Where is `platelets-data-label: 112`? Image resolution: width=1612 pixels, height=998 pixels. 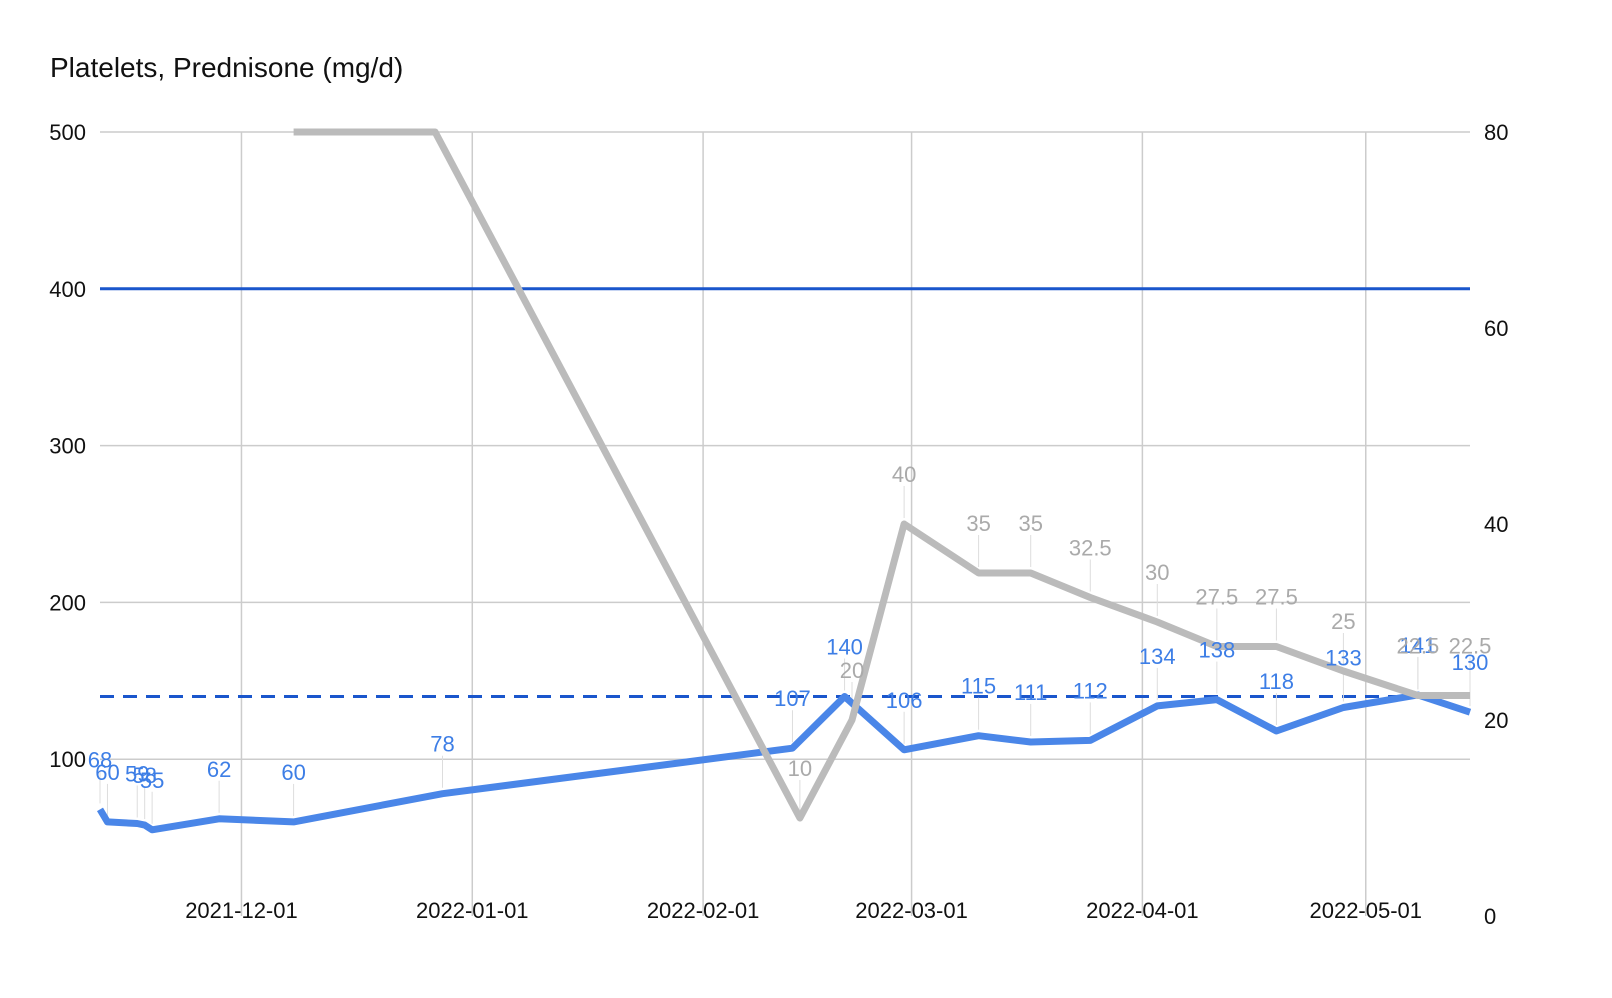
platelets-data-label: 112 is located at coordinates (1090, 690).